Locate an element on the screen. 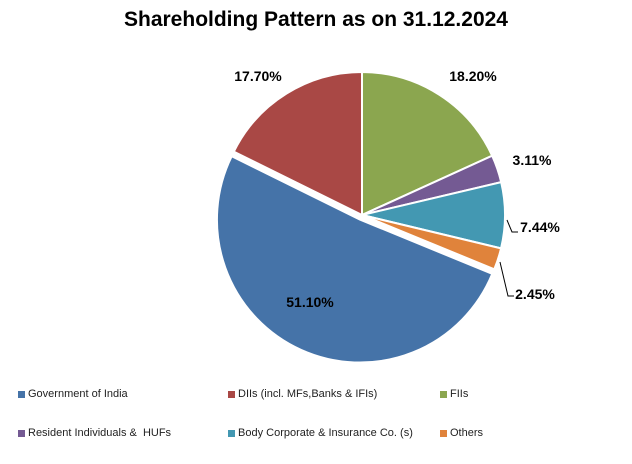  legend-label: DIIs (incl. MFs,Banks & IFIs) is located at coordinates (308, 394).